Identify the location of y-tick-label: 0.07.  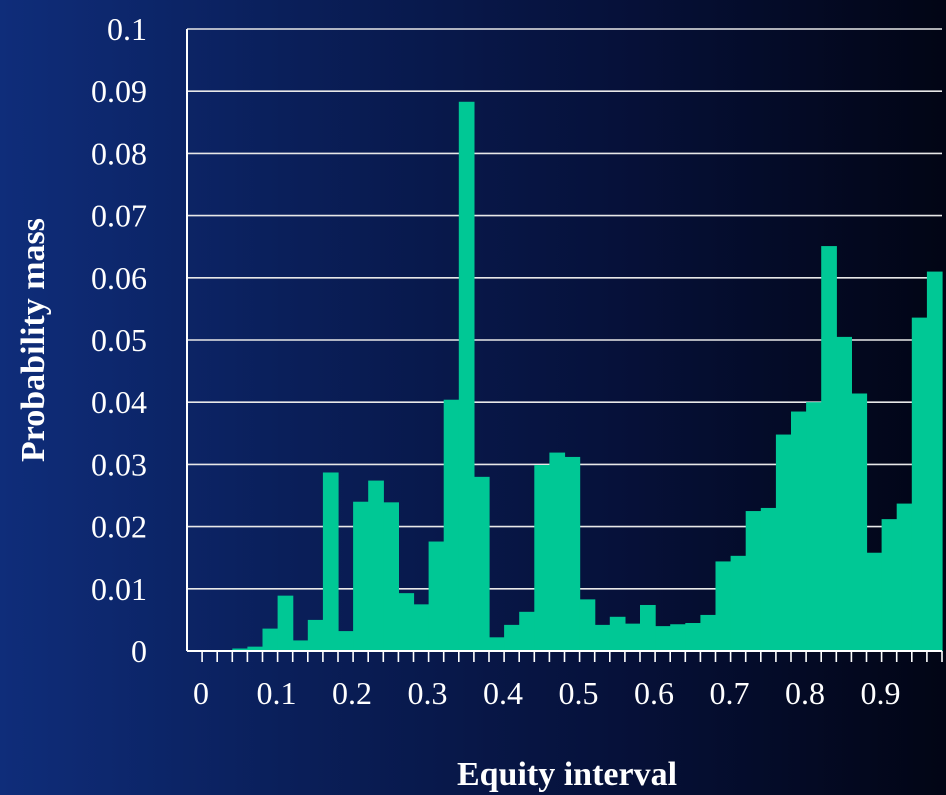
(119, 216).